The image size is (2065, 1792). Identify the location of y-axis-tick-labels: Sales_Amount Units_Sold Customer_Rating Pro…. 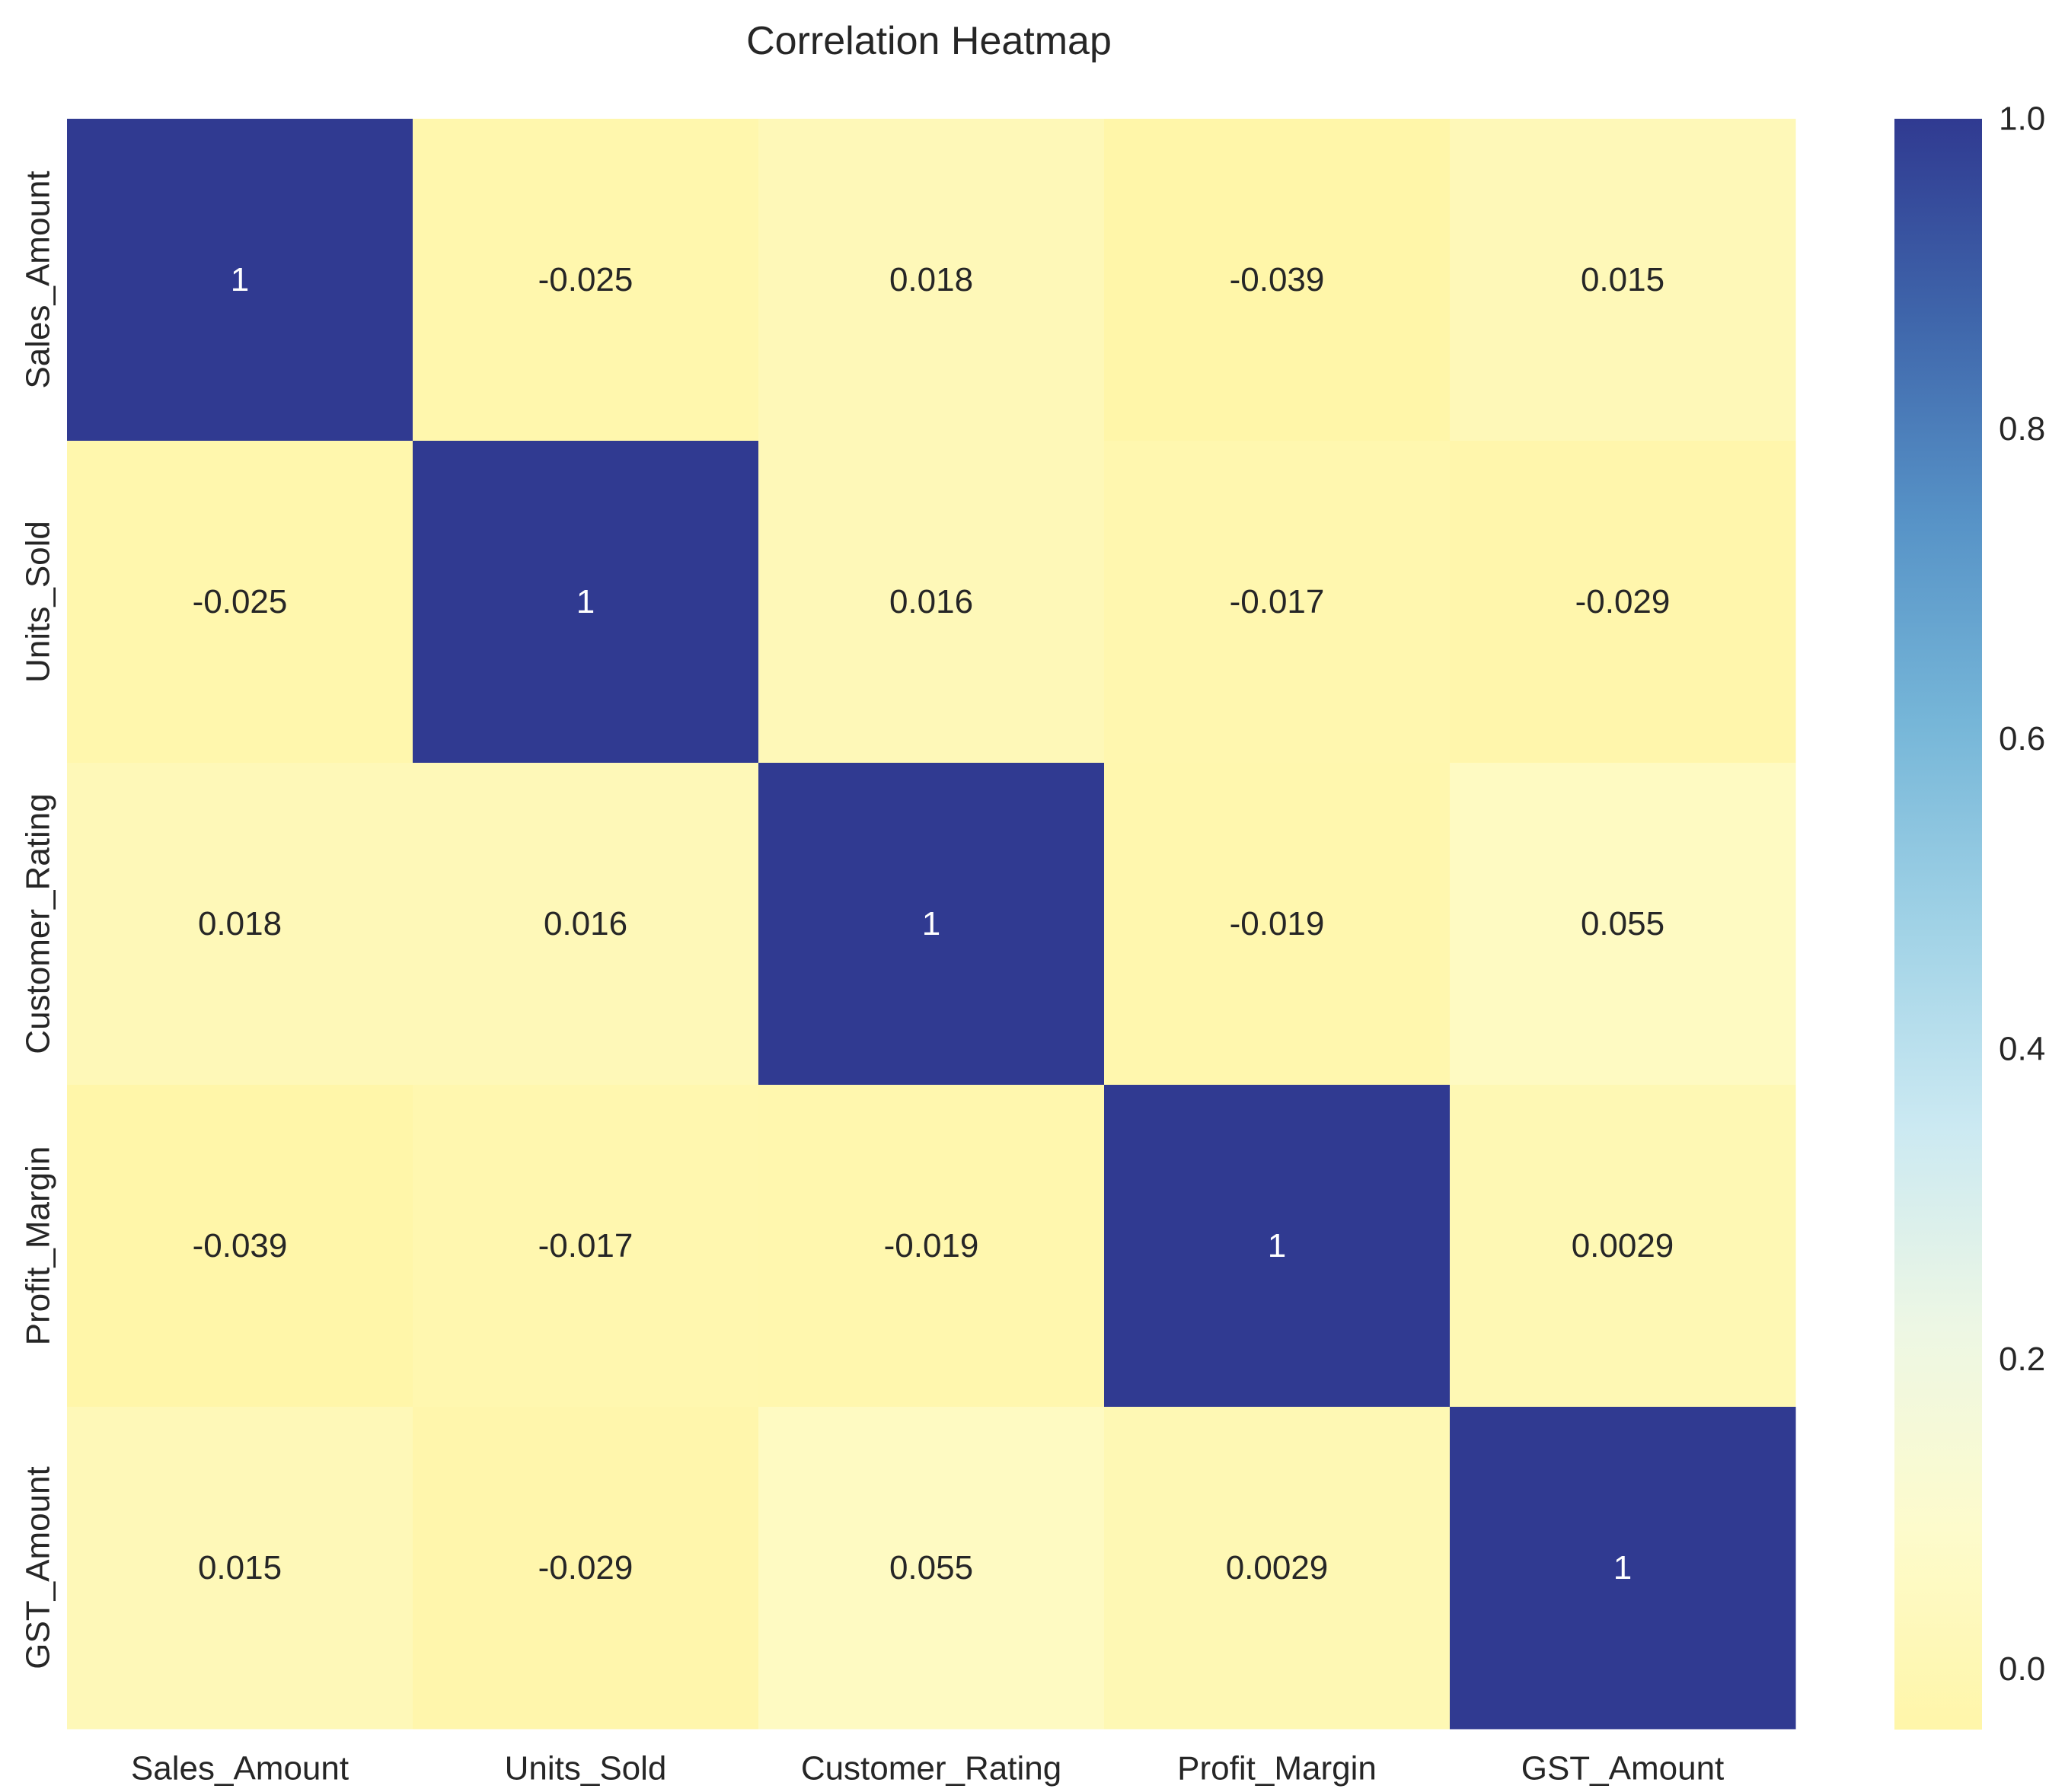
(38, 920).